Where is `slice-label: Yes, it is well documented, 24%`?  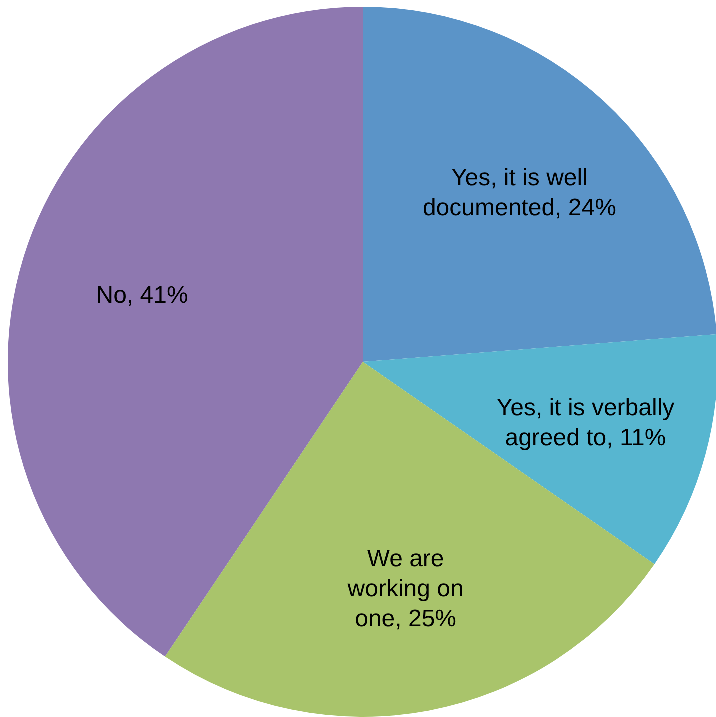 slice-label: Yes, it is well documented, 24% is located at coordinates (519, 193).